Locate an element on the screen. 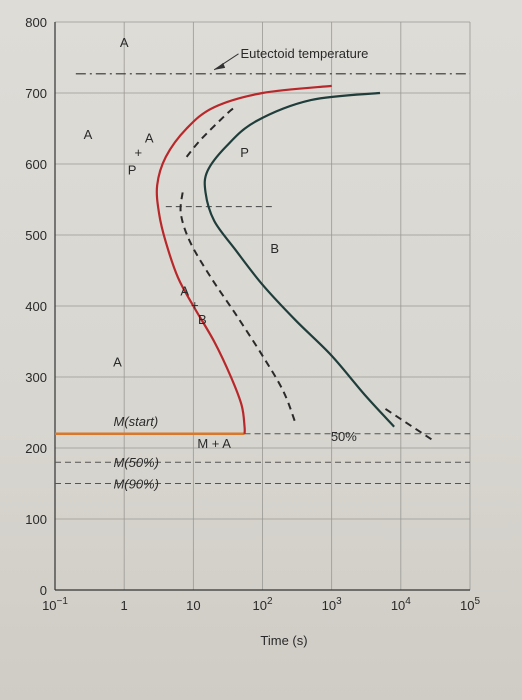 This screenshot has height=700, width=522. x-axis-label: Time (s) is located at coordinates (283, 640).